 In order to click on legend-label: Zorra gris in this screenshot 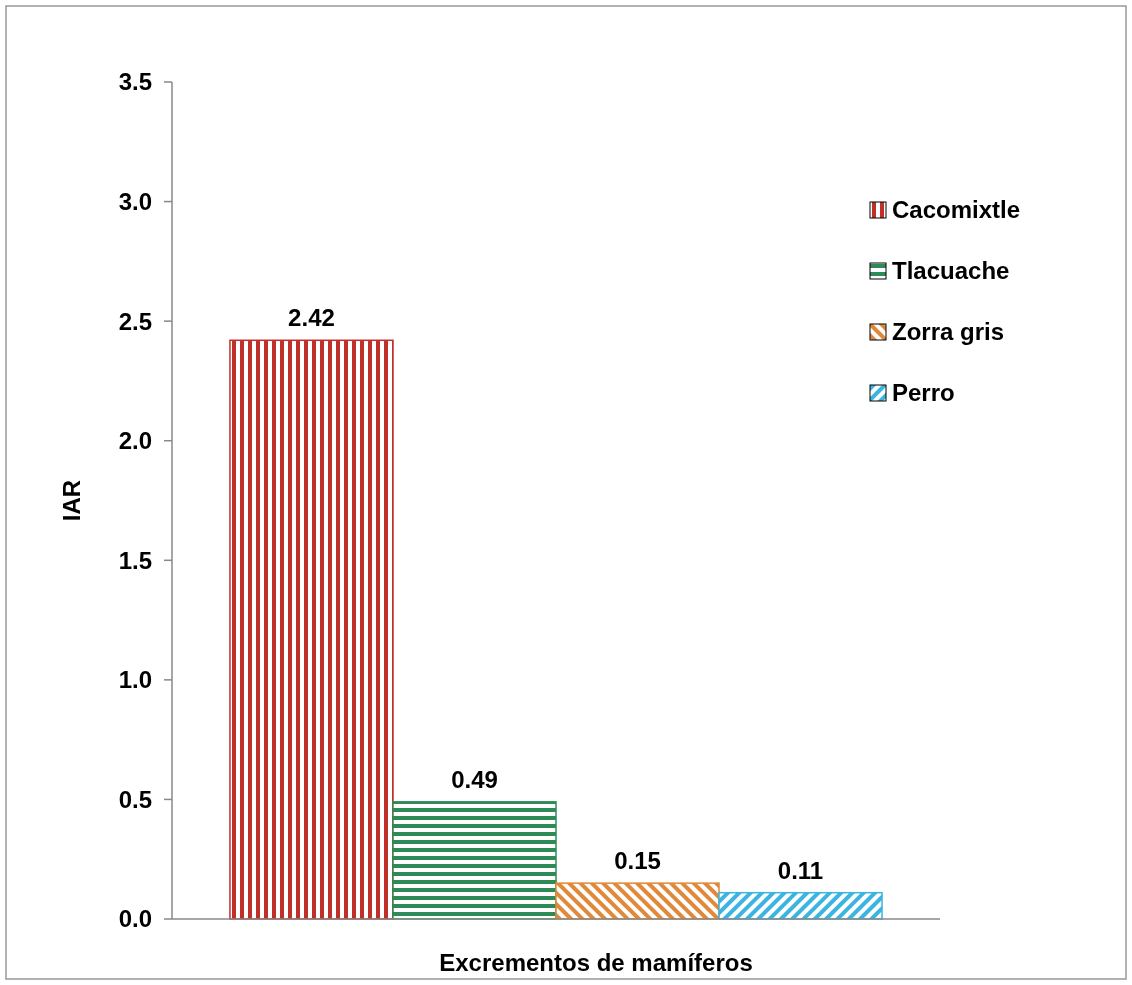, I will do `click(948, 332)`.